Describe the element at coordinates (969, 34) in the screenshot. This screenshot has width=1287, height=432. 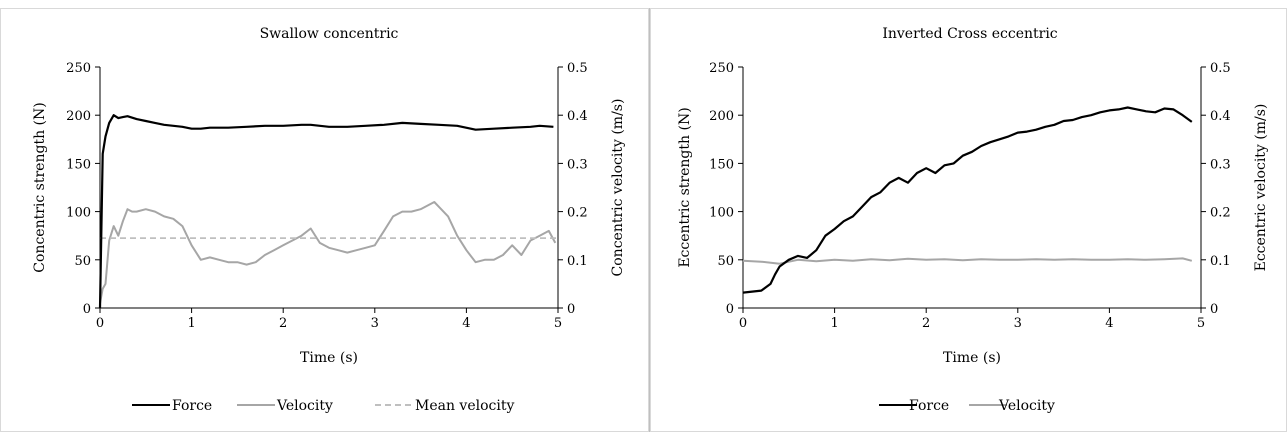
I see `c2-chart-title: Inverted Cross eccentric` at that location.